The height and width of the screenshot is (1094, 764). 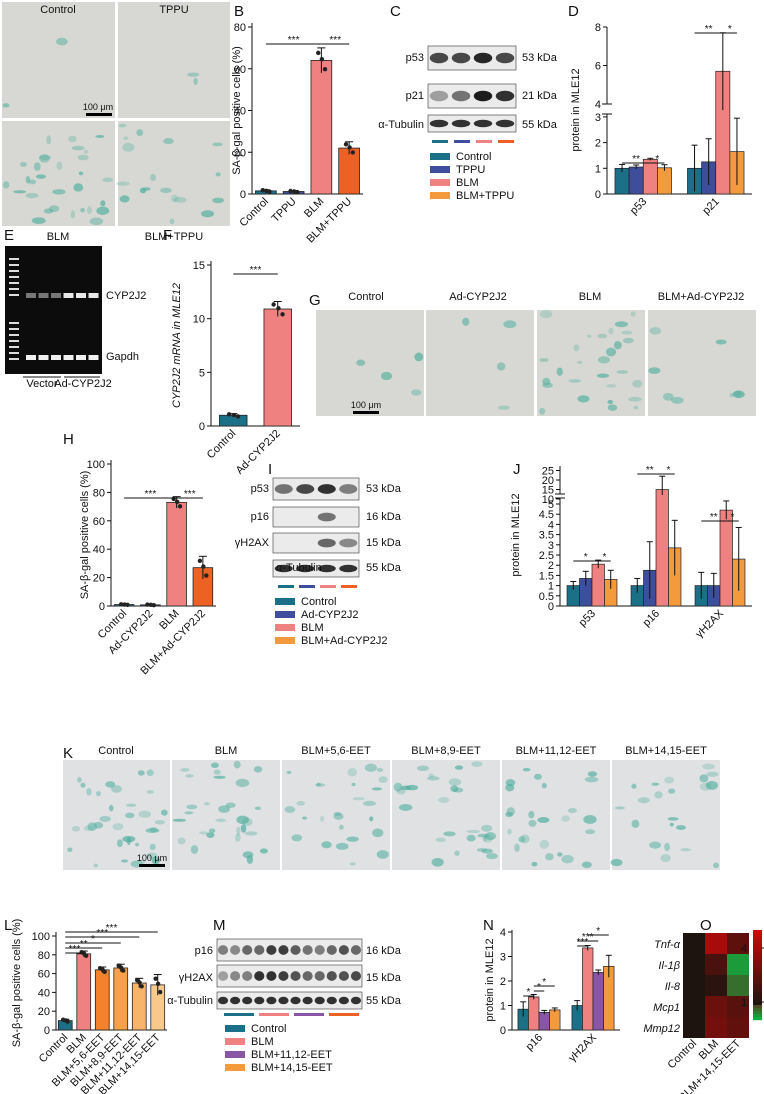 What do you see at coordinates (222, 445) in the screenshot?
I see `x-tick-label: Control` at bounding box center [222, 445].